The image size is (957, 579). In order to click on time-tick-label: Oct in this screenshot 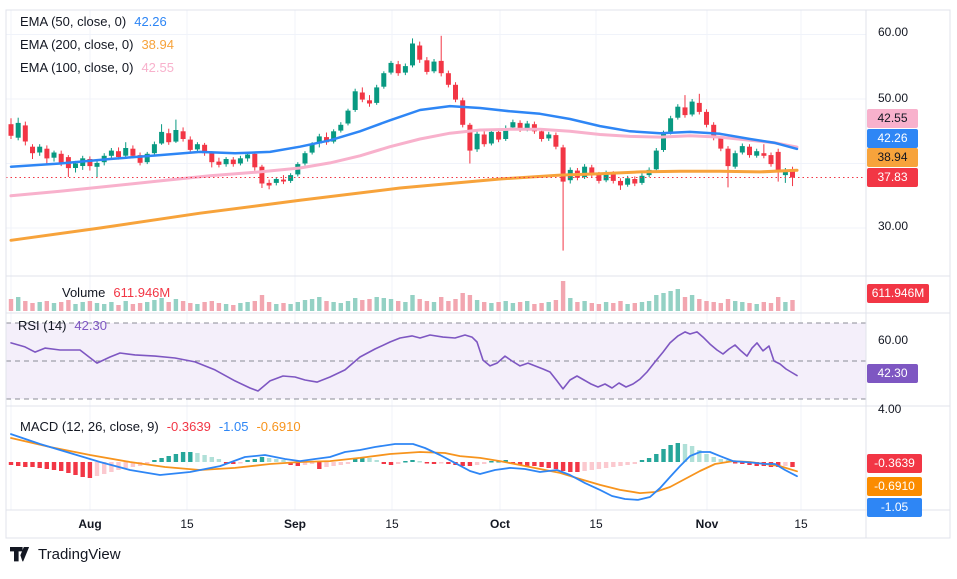, I will do `click(499, 524)`.